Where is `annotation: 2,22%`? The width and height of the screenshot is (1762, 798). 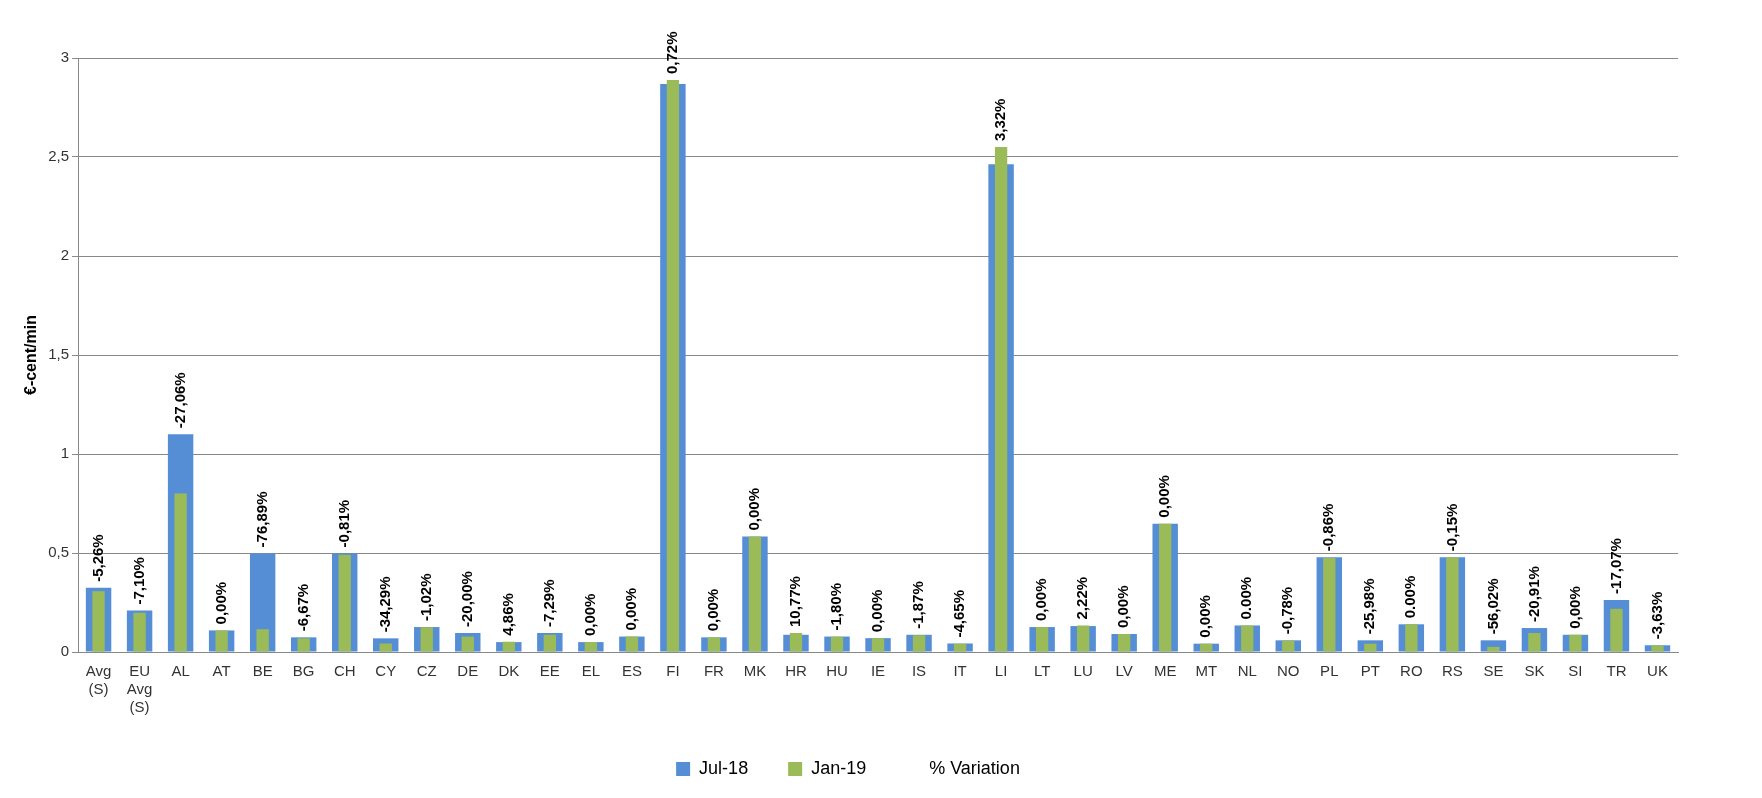 annotation: 2,22% is located at coordinates (1082, 598).